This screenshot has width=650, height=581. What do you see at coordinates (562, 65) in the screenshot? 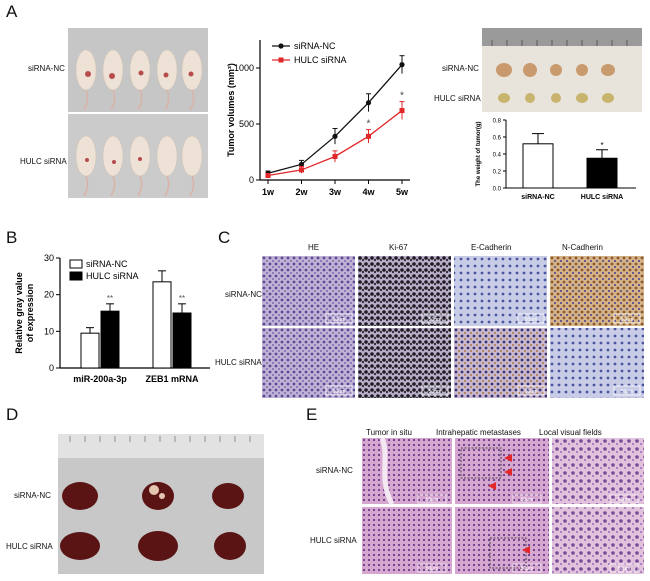
I see `tumor-illustration` at bounding box center [562, 65].